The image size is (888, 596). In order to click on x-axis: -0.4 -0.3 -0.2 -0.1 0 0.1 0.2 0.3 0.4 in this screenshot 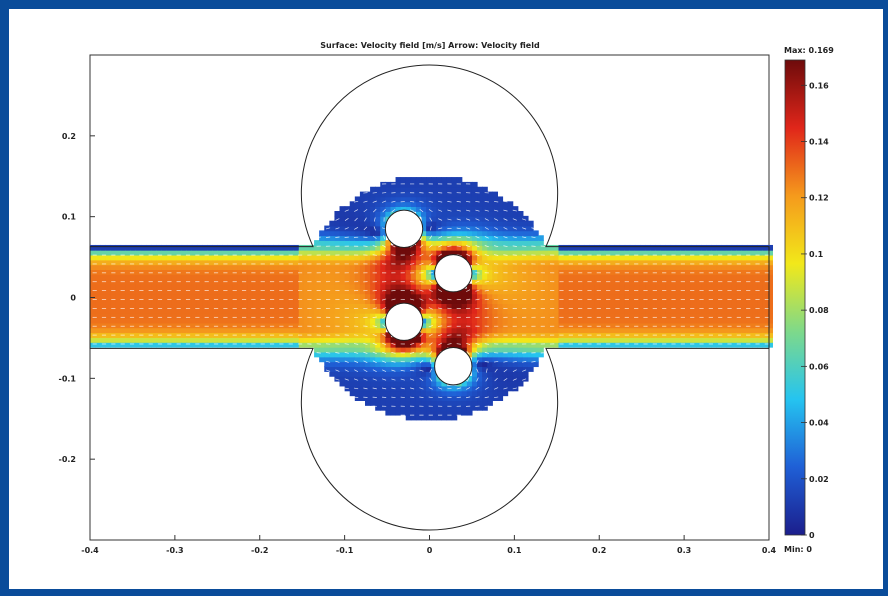, I will do `click(429, 545)`.